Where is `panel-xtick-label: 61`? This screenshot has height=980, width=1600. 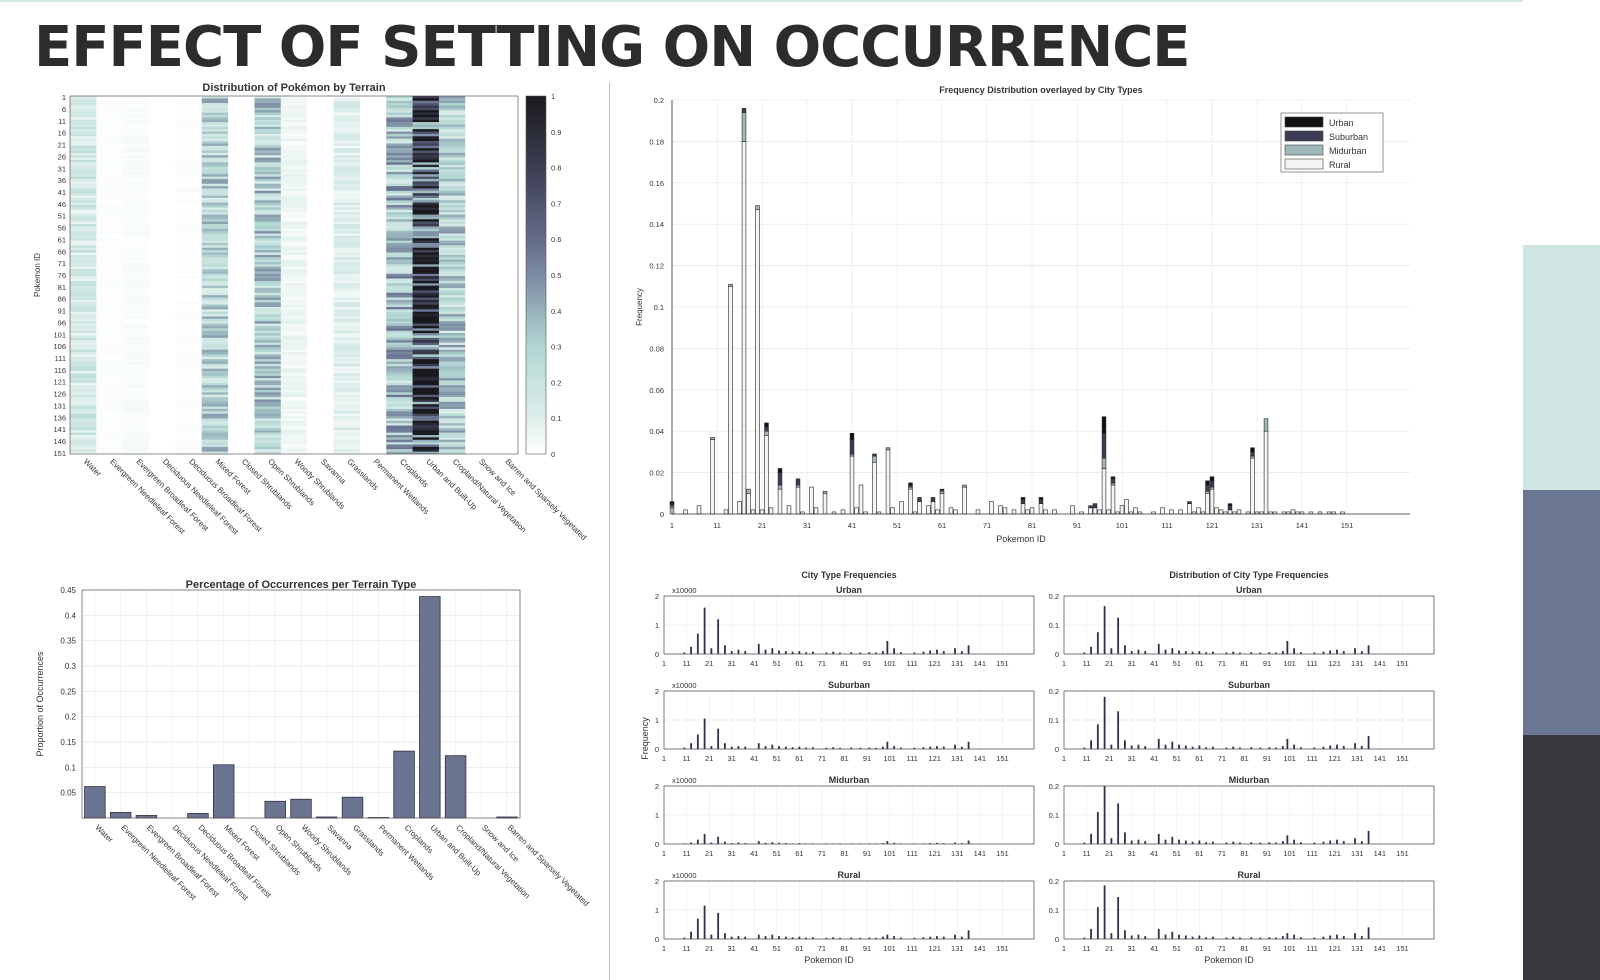 panel-xtick-label: 61 is located at coordinates (1199, 663).